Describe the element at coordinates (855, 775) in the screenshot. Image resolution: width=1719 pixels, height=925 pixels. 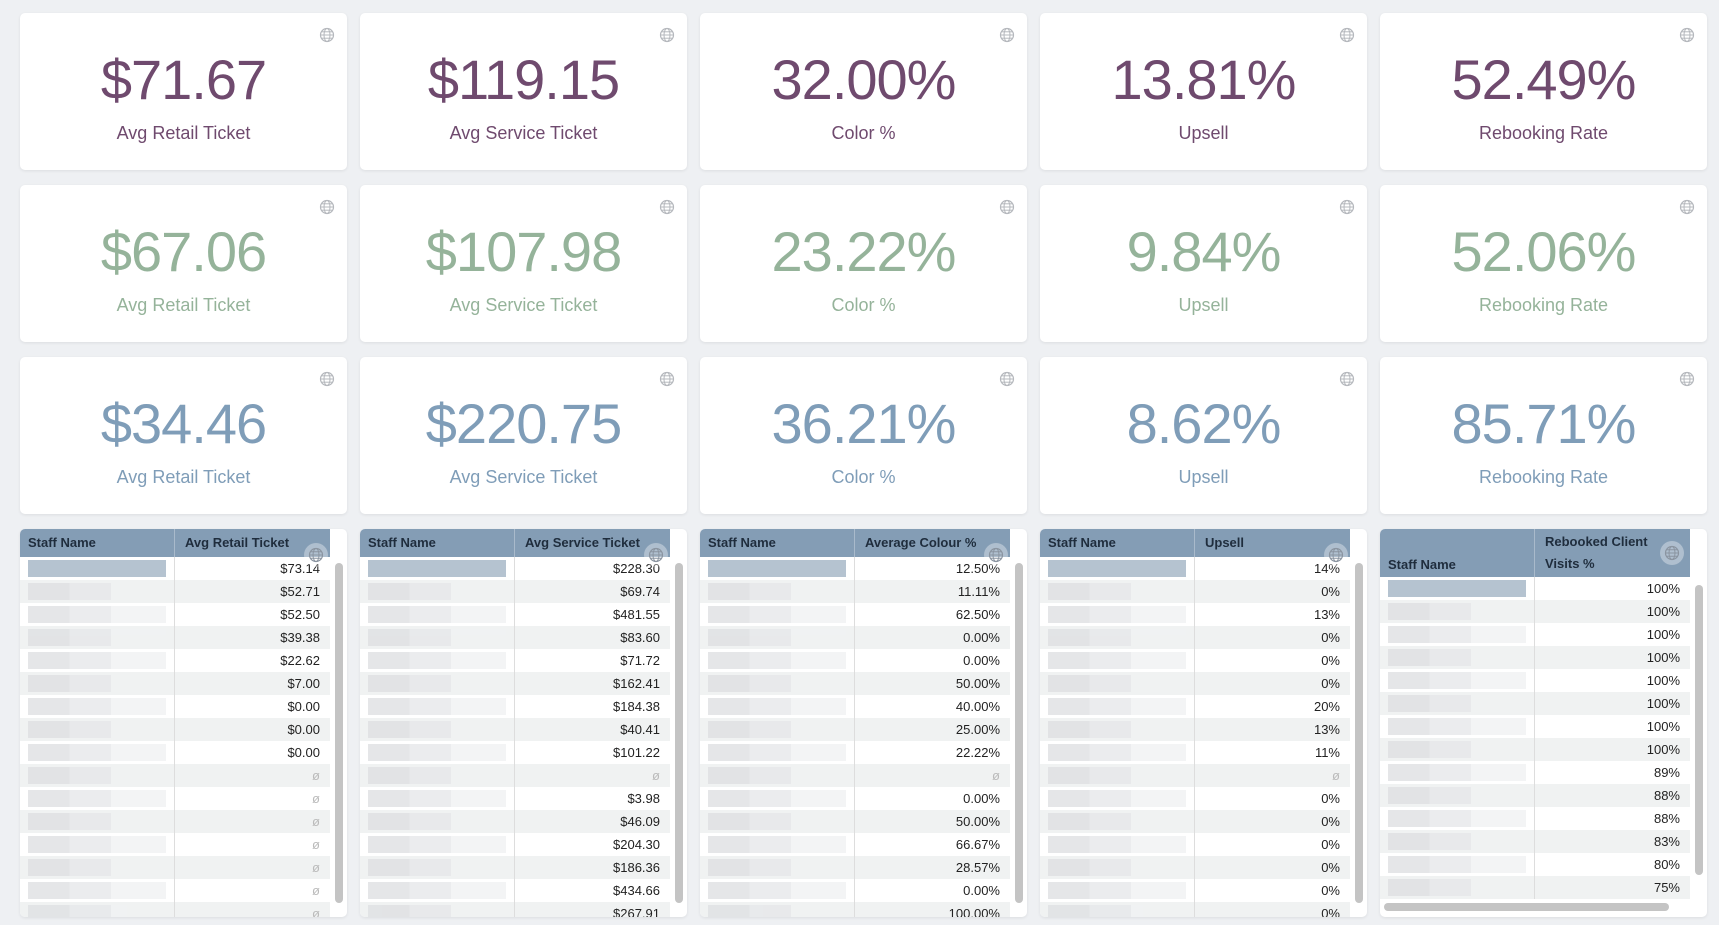
I see `table-row: ø` at that location.